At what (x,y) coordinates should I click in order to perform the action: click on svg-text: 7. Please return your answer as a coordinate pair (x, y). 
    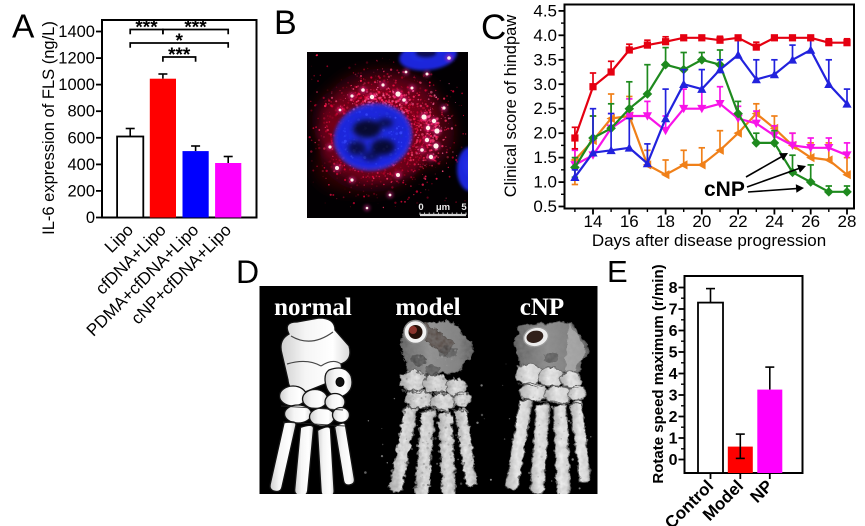
    Looking at the image, I should click on (673, 310).